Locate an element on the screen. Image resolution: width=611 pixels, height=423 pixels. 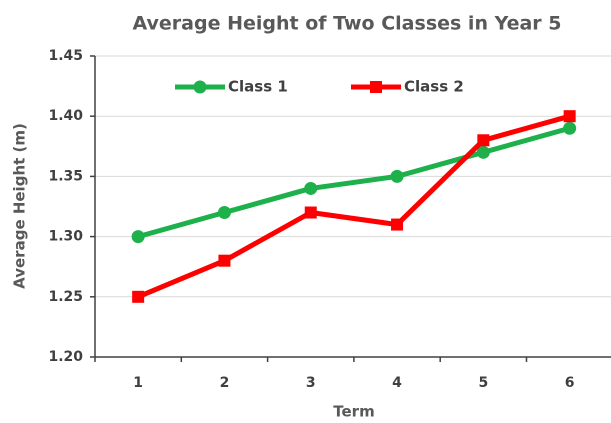
x-axis-label: Term is located at coordinates (353, 412).